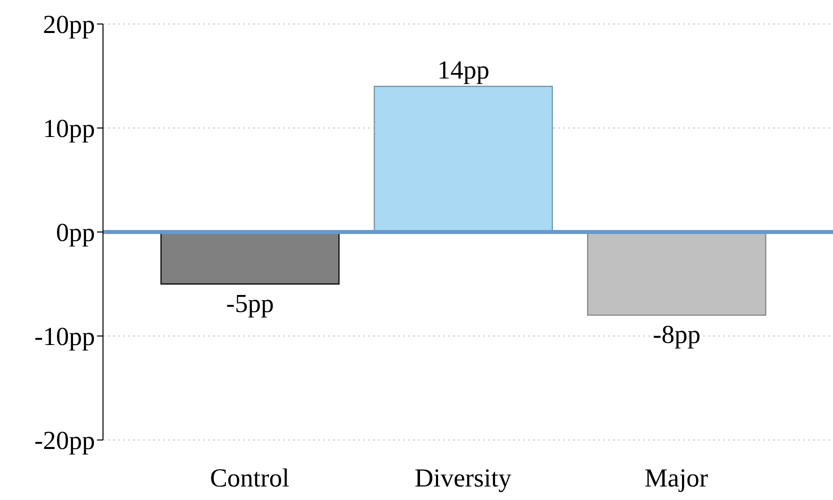  I want to click on y-tick-label: 10pp, so click(69, 129).